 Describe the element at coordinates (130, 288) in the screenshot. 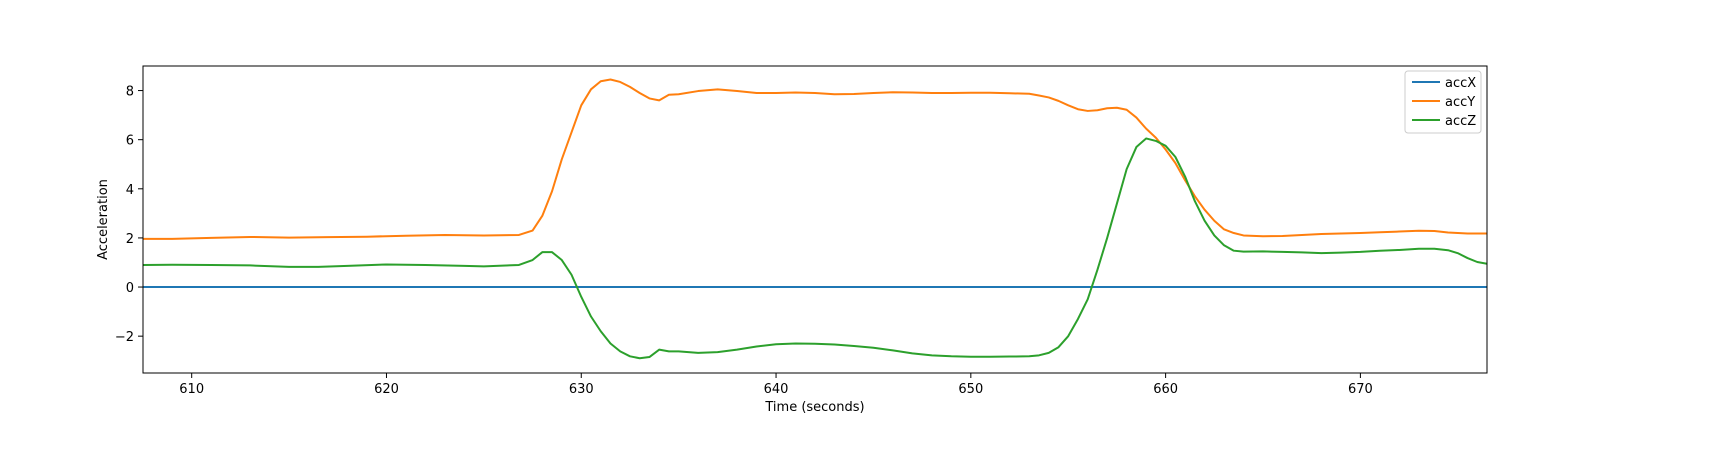

I see `y-tick-label: 0` at that location.